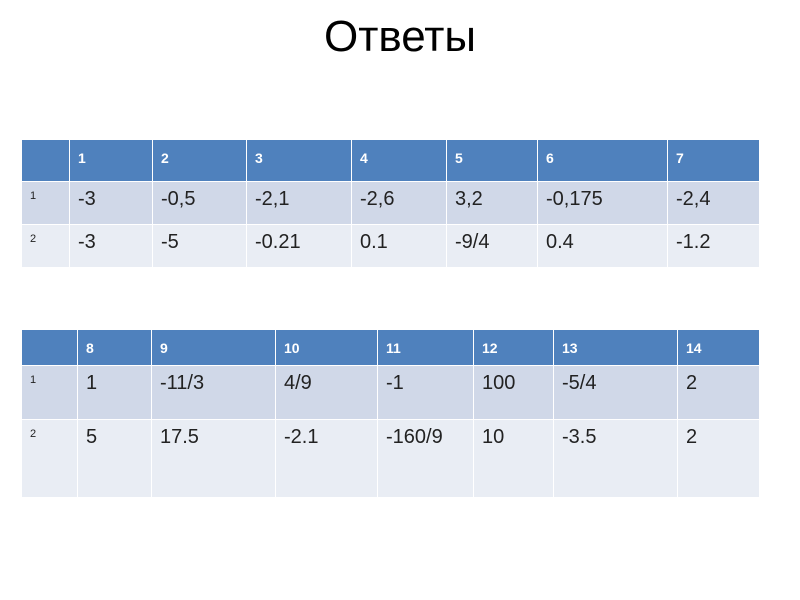 This screenshot has width=800, height=600. I want to click on header-cell: 8, so click(115, 348).